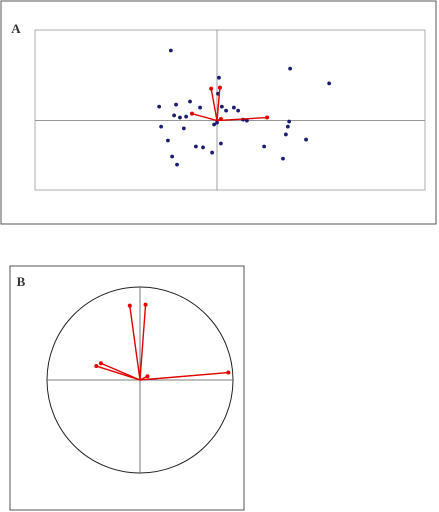 This screenshot has height=512, width=439. I want to click on panel-label: A, so click(16, 28).